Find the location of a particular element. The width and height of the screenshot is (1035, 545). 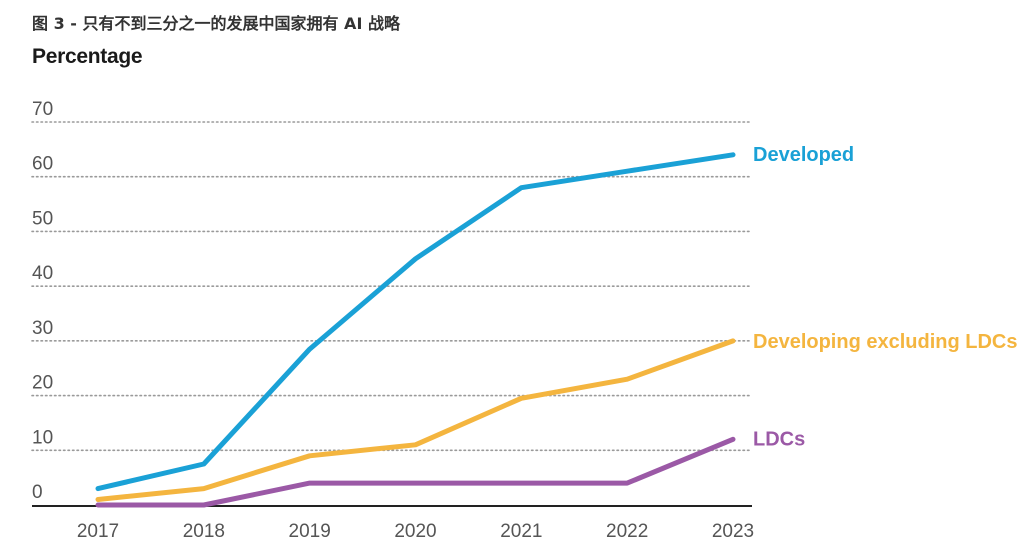

y-axis-ticks: 0 10 20 30 40 50 60 70 is located at coordinates (42, 301).